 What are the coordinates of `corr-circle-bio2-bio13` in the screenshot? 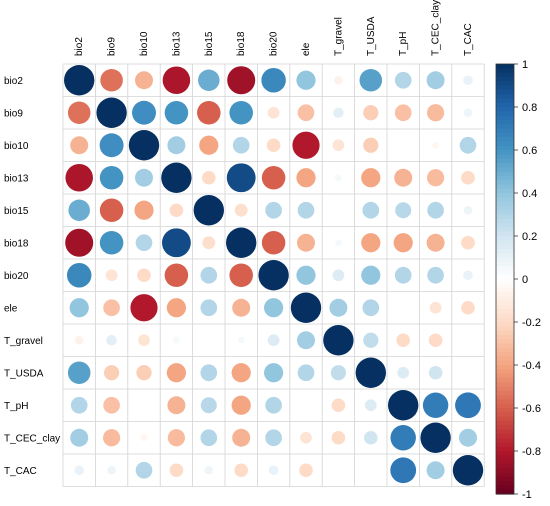 It's located at (176, 80).